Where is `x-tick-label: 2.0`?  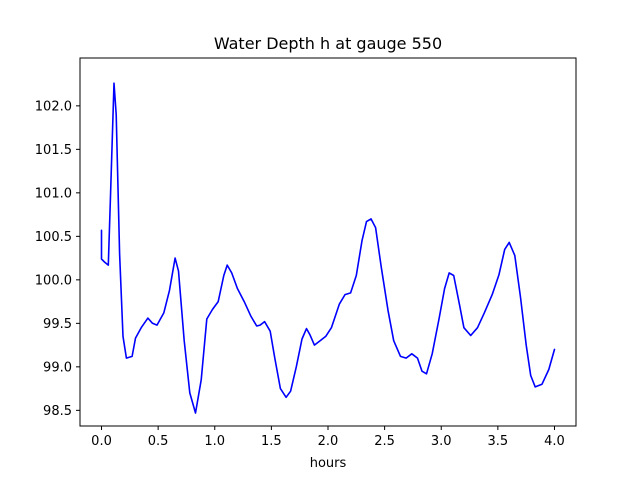 x-tick-label: 2.0 is located at coordinates (328, 441).